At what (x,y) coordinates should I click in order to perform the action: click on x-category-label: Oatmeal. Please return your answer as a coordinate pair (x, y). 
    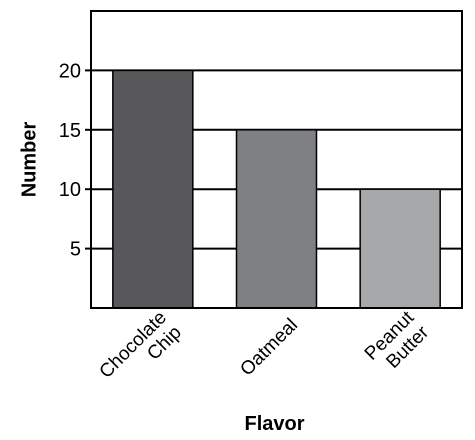
    Looking at the image, I should click on (269, 348).